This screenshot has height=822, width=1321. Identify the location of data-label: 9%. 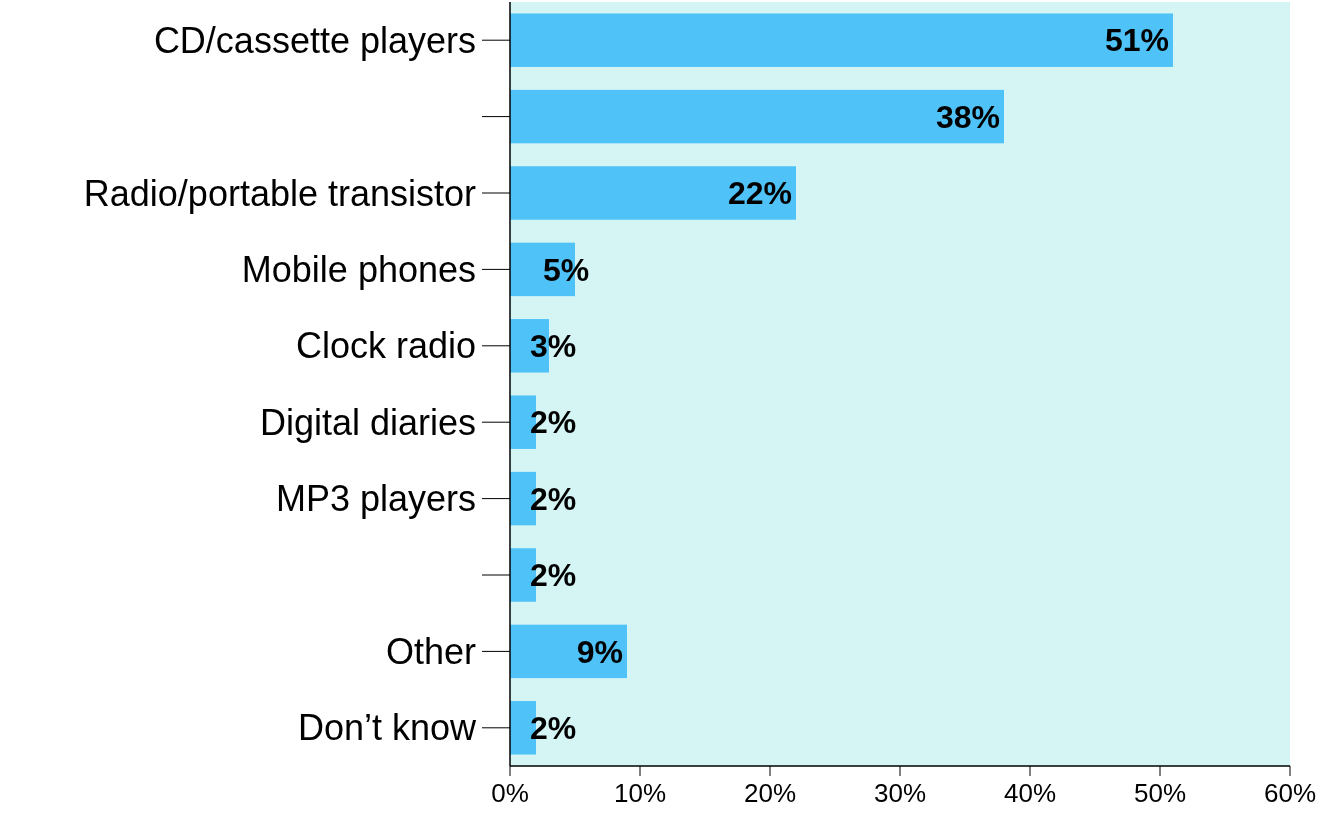
(599, 651).